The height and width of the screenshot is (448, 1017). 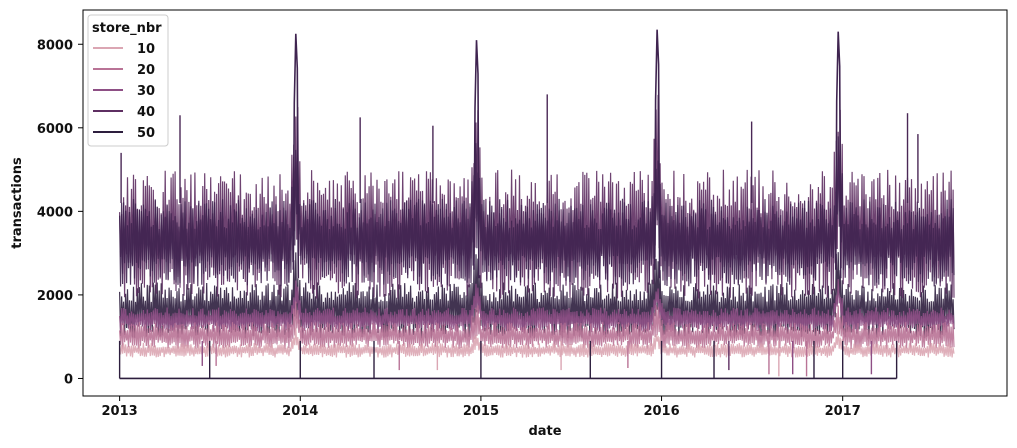 I want to click on x-axis-label: date, so click(x=544, y=431).